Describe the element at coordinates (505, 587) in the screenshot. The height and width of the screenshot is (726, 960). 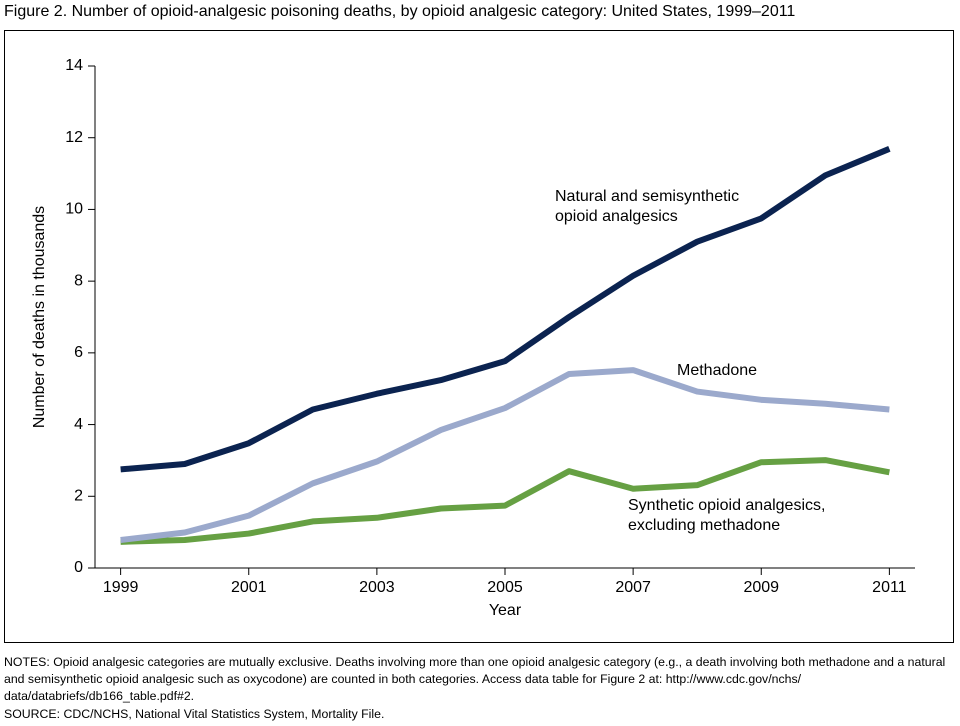
I see `x-tick-label: 2005` at that location.